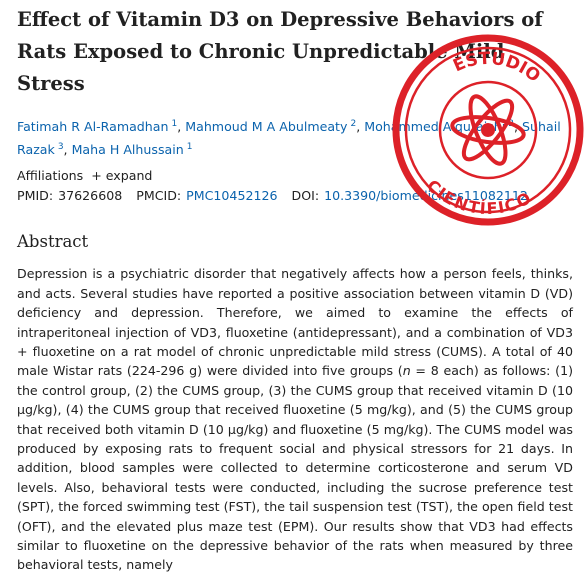 The image size is (588, 575). Describe the element at coordinates (426, 196) in the screenshot. I see `doi-link: 10.3390/biomedicines11082112` at that location.